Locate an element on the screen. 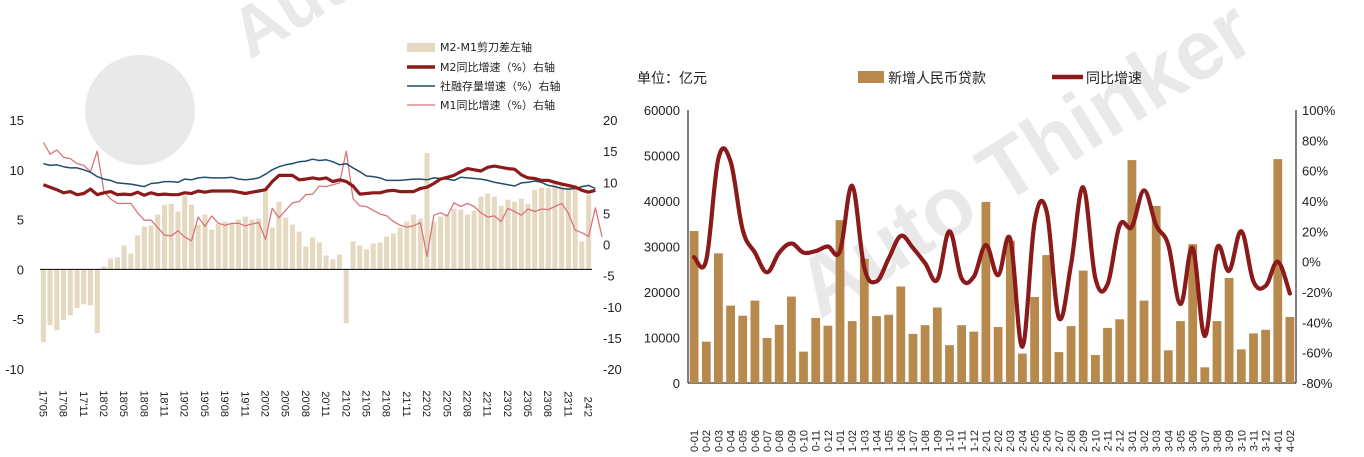  x-tick-label: 24-01 is located at coordinates (1279, 441).